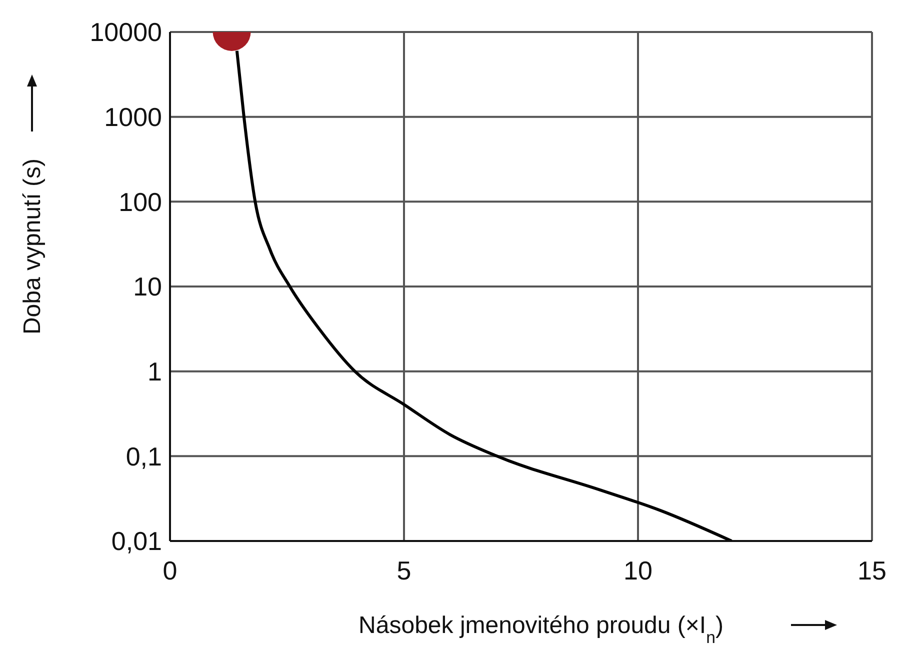  I want to click on y-tick-label: 0,01, so click(136, 541).